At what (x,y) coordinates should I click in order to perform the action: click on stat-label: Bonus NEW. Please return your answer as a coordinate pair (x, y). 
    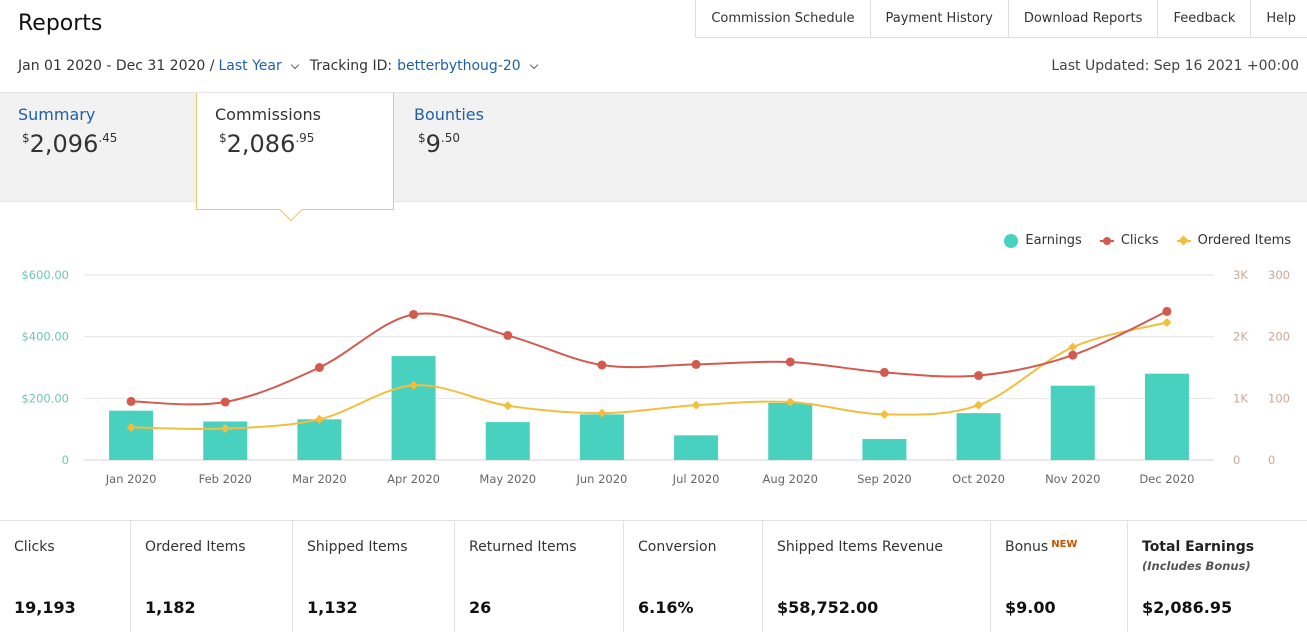
    Looking at the image, I should click on (1041, 547).